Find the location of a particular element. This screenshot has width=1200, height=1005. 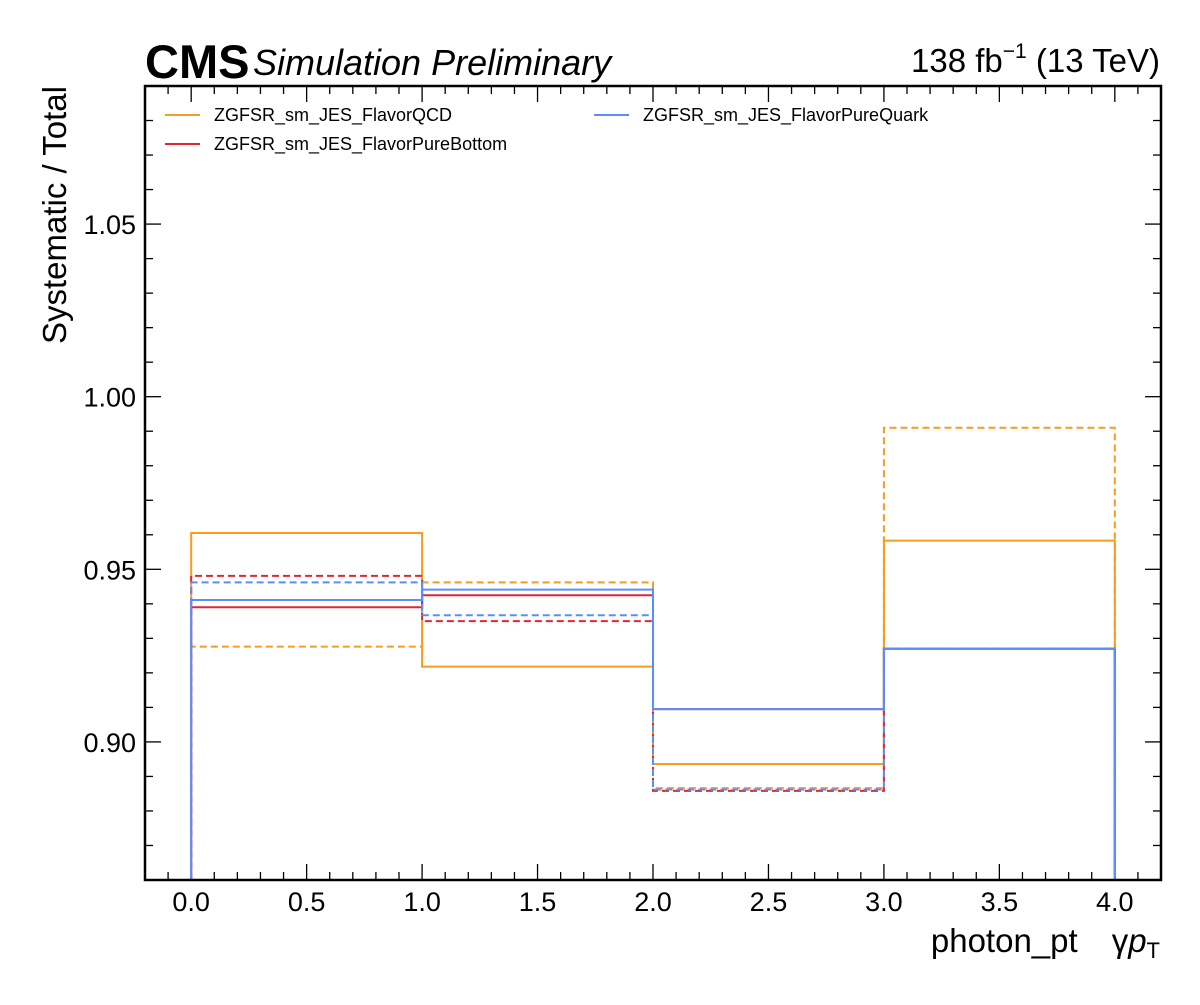

x-axis-label-p: p is located at coordinates (1136, 940).